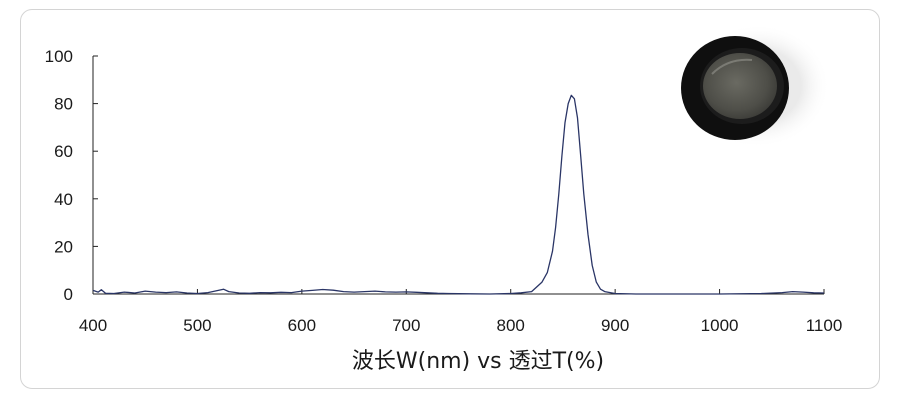 The width and height of the screenshot is (900, 400). What do you see at coordinates (755, 86) in the screenshot?
I see `filter-lens-image` at bounding box center [755, 86].